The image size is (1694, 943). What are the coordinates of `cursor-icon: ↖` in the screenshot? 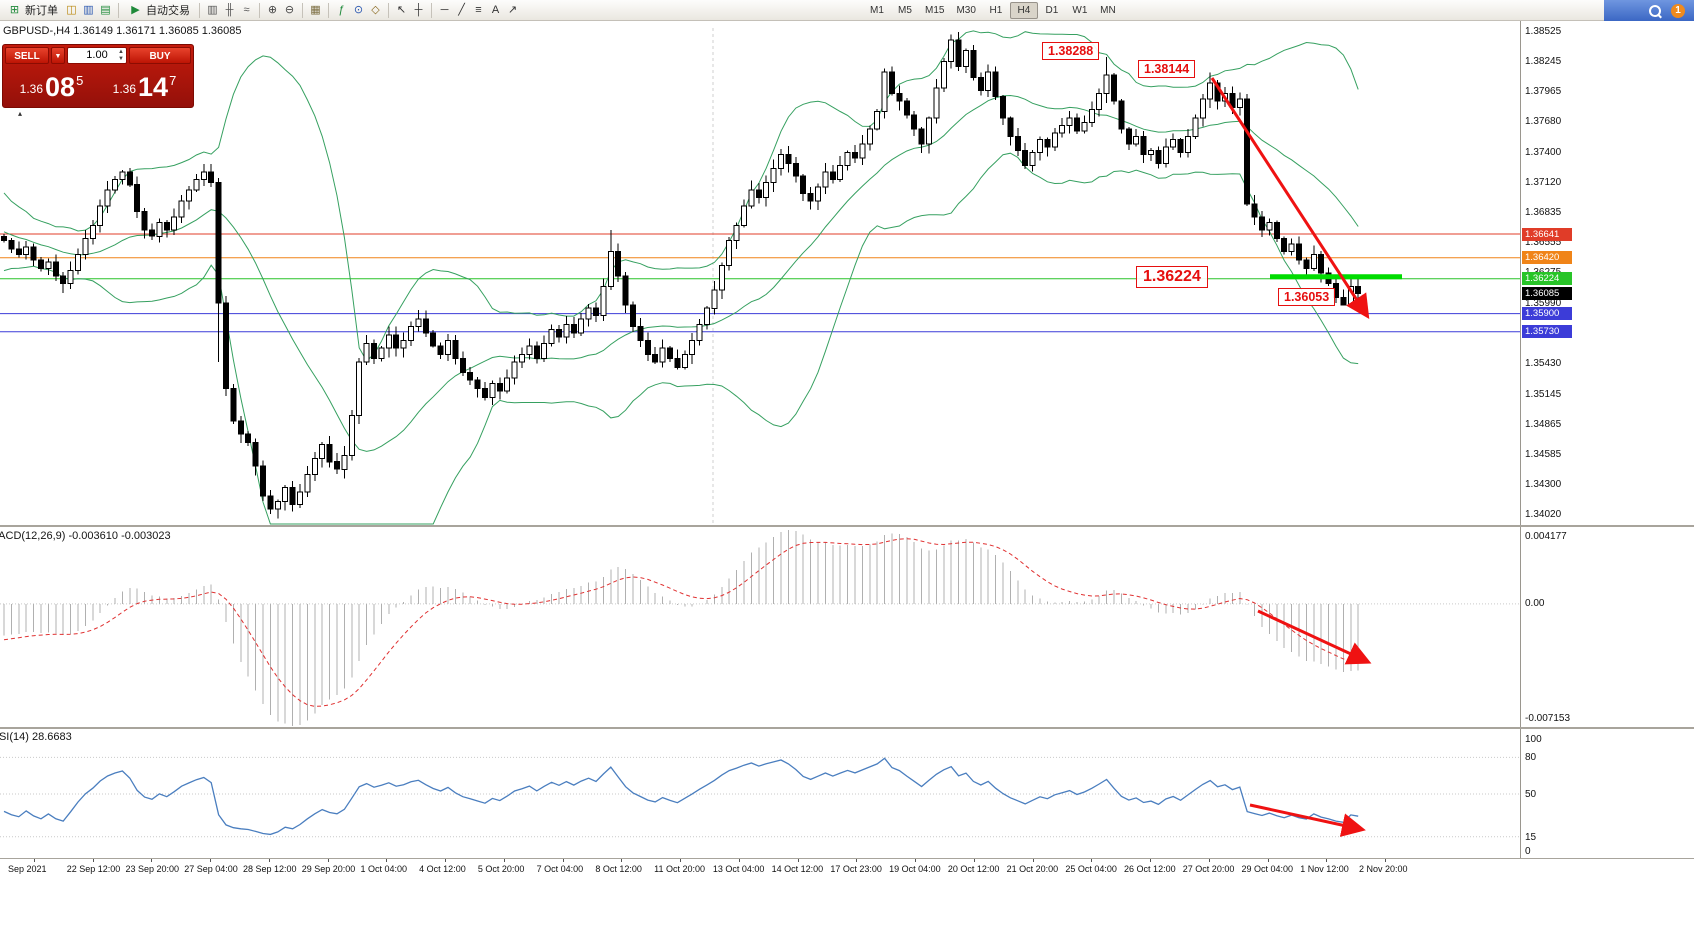 It's located at (401, 9).